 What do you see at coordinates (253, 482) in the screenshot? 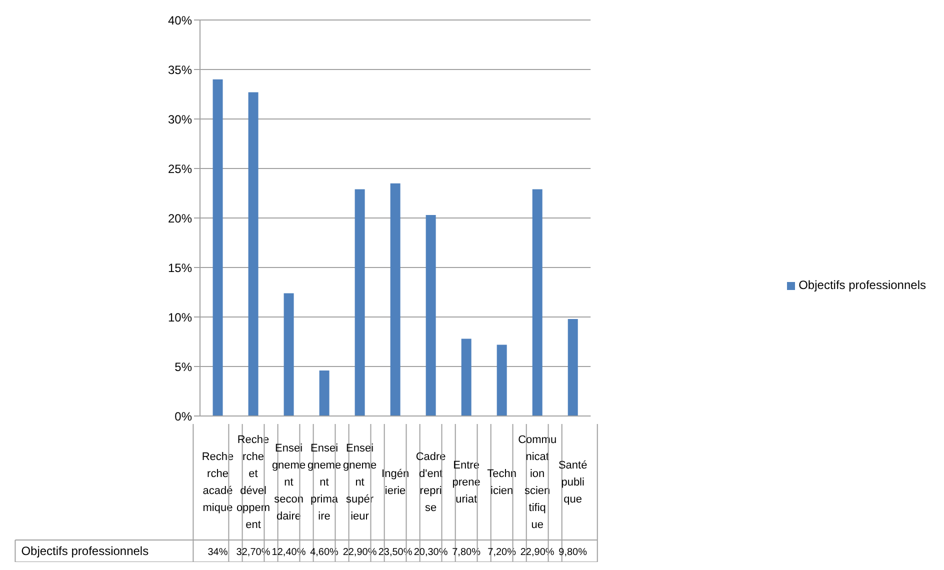
I see `x-tick-label: Recherche et développement` at bounding box center [253, 482].